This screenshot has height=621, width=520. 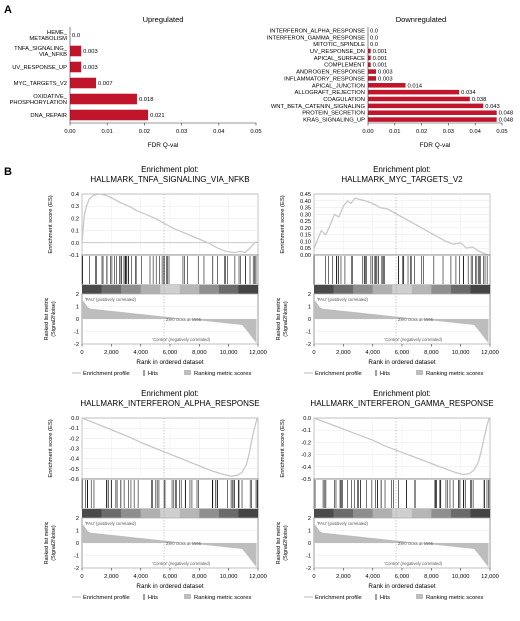 I want to click on category-label: OXIDATIVE_, so click(x=50, y=97).